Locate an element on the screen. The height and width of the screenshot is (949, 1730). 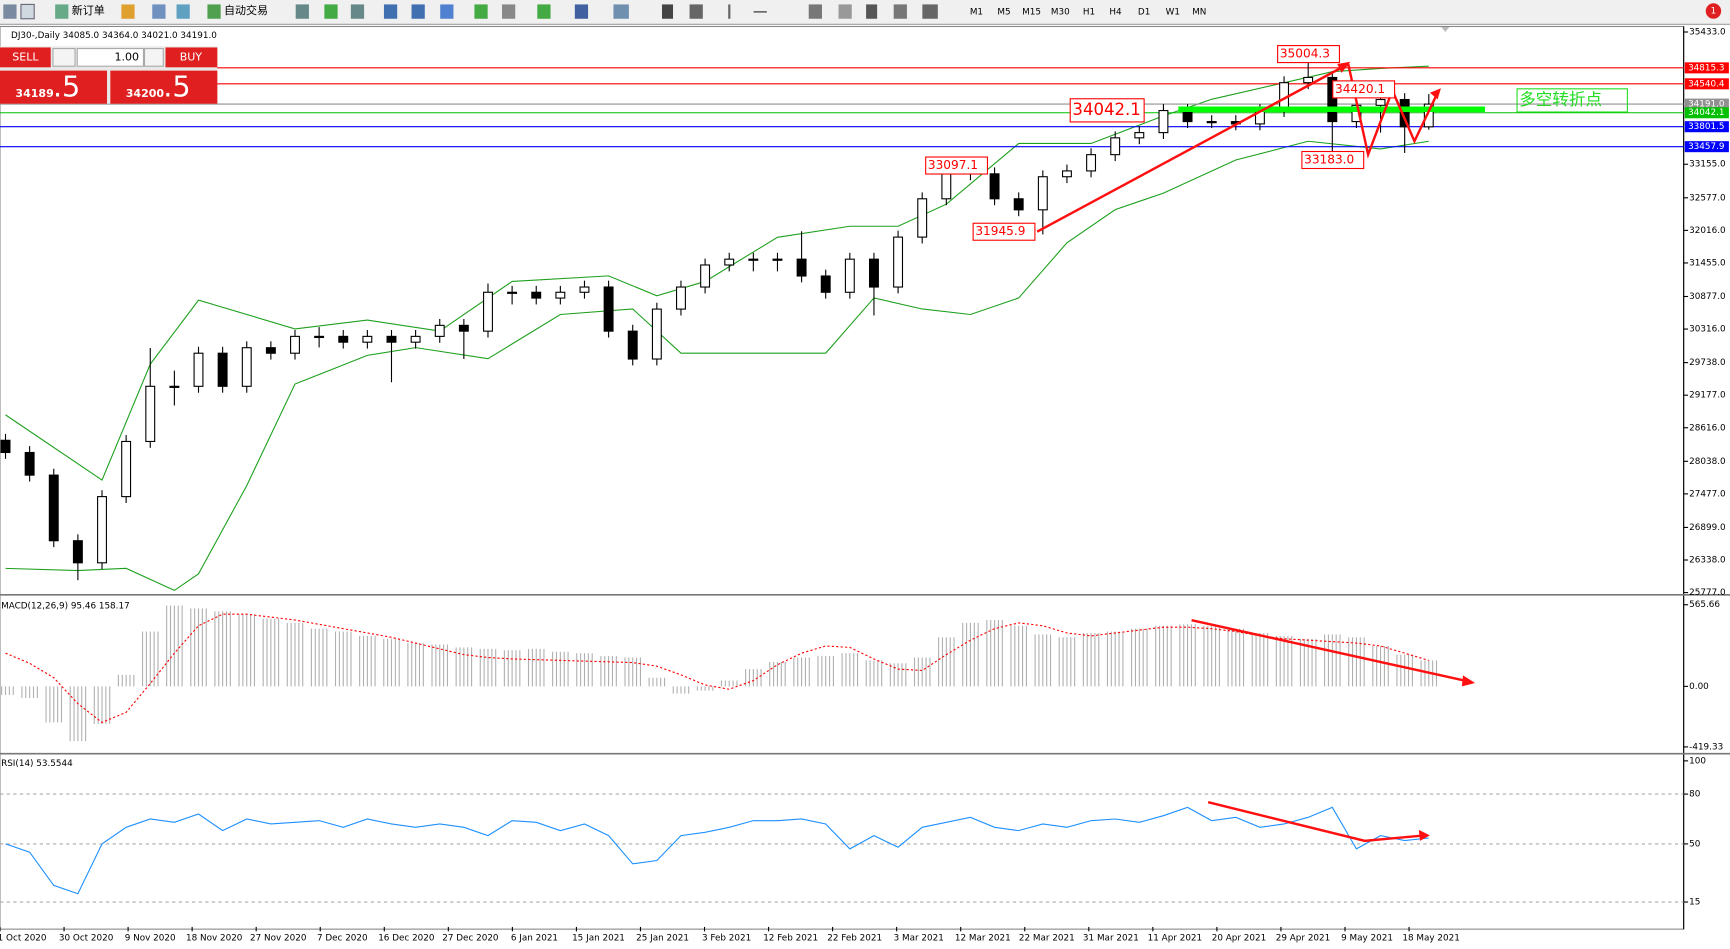
timeframe-button: W1 is located at coordinates (1173, 13).